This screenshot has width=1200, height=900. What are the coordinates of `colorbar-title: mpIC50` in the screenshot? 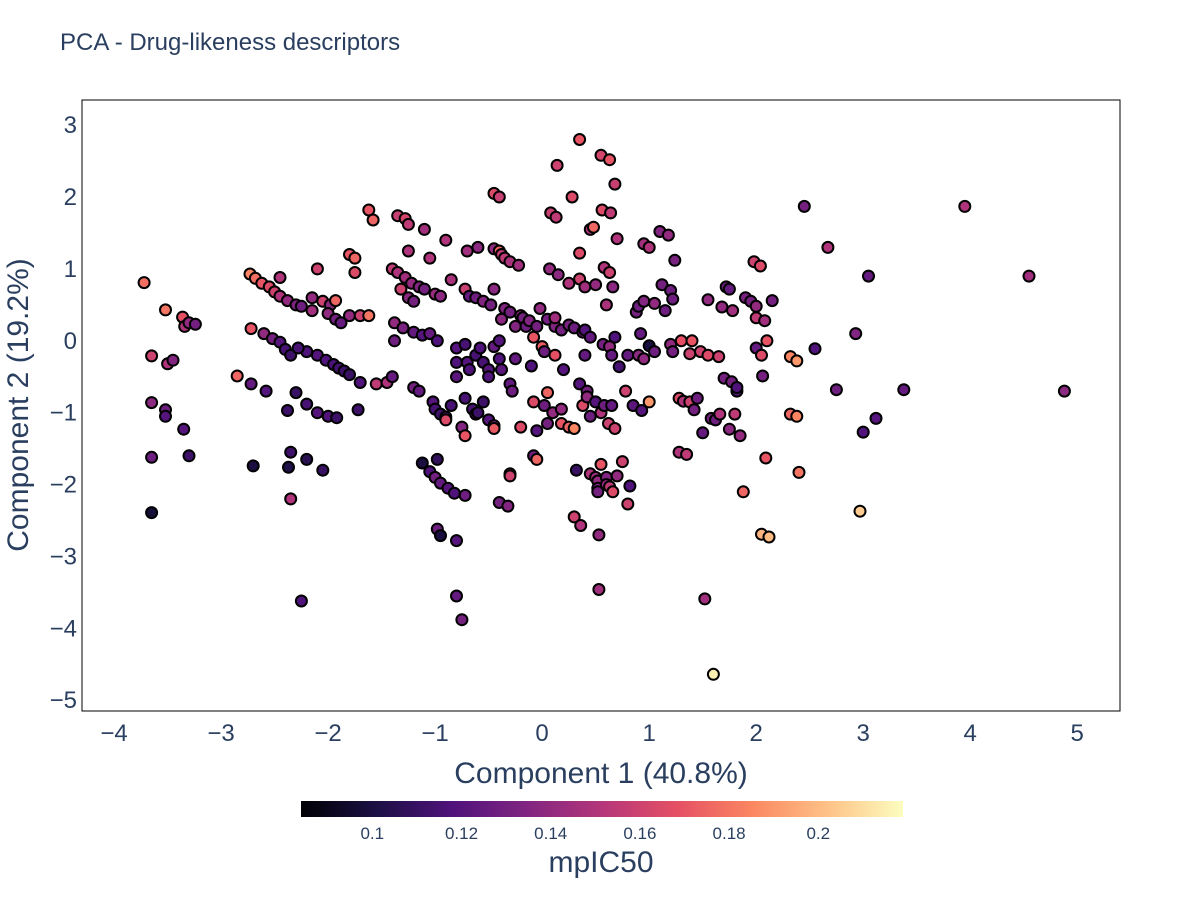 It's located at (600, 862).